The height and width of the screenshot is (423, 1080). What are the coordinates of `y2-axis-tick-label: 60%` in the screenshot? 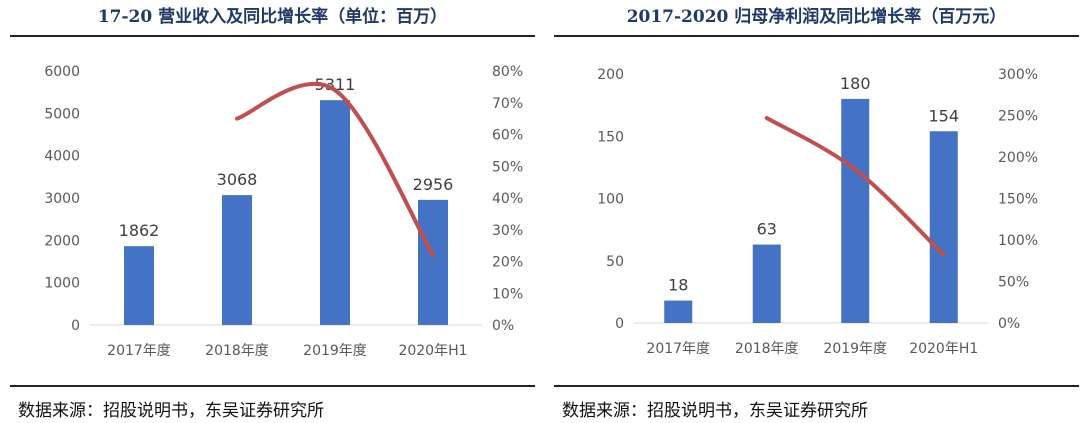 It's located at (507, 136).